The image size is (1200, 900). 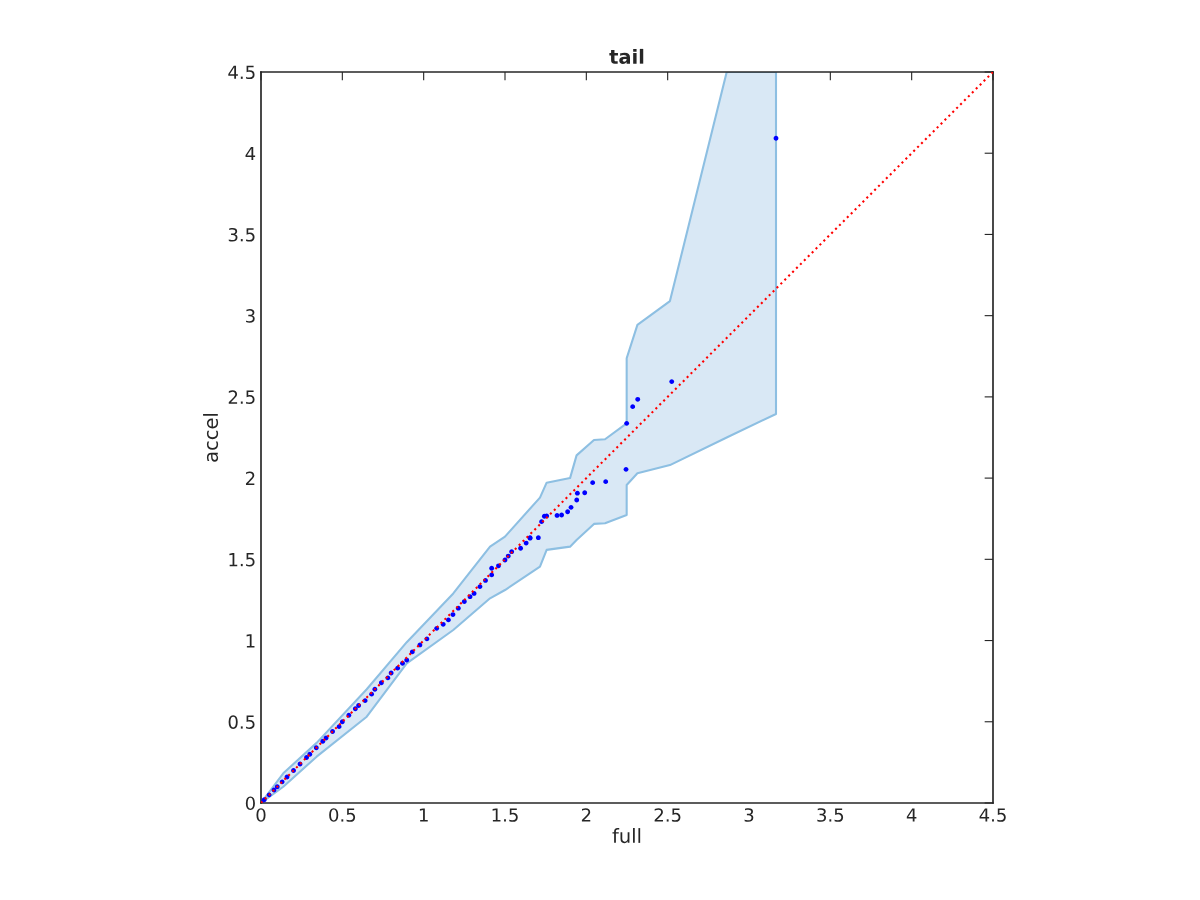 I want to click on y-tick-label: 1, so click(x=250, y=641).